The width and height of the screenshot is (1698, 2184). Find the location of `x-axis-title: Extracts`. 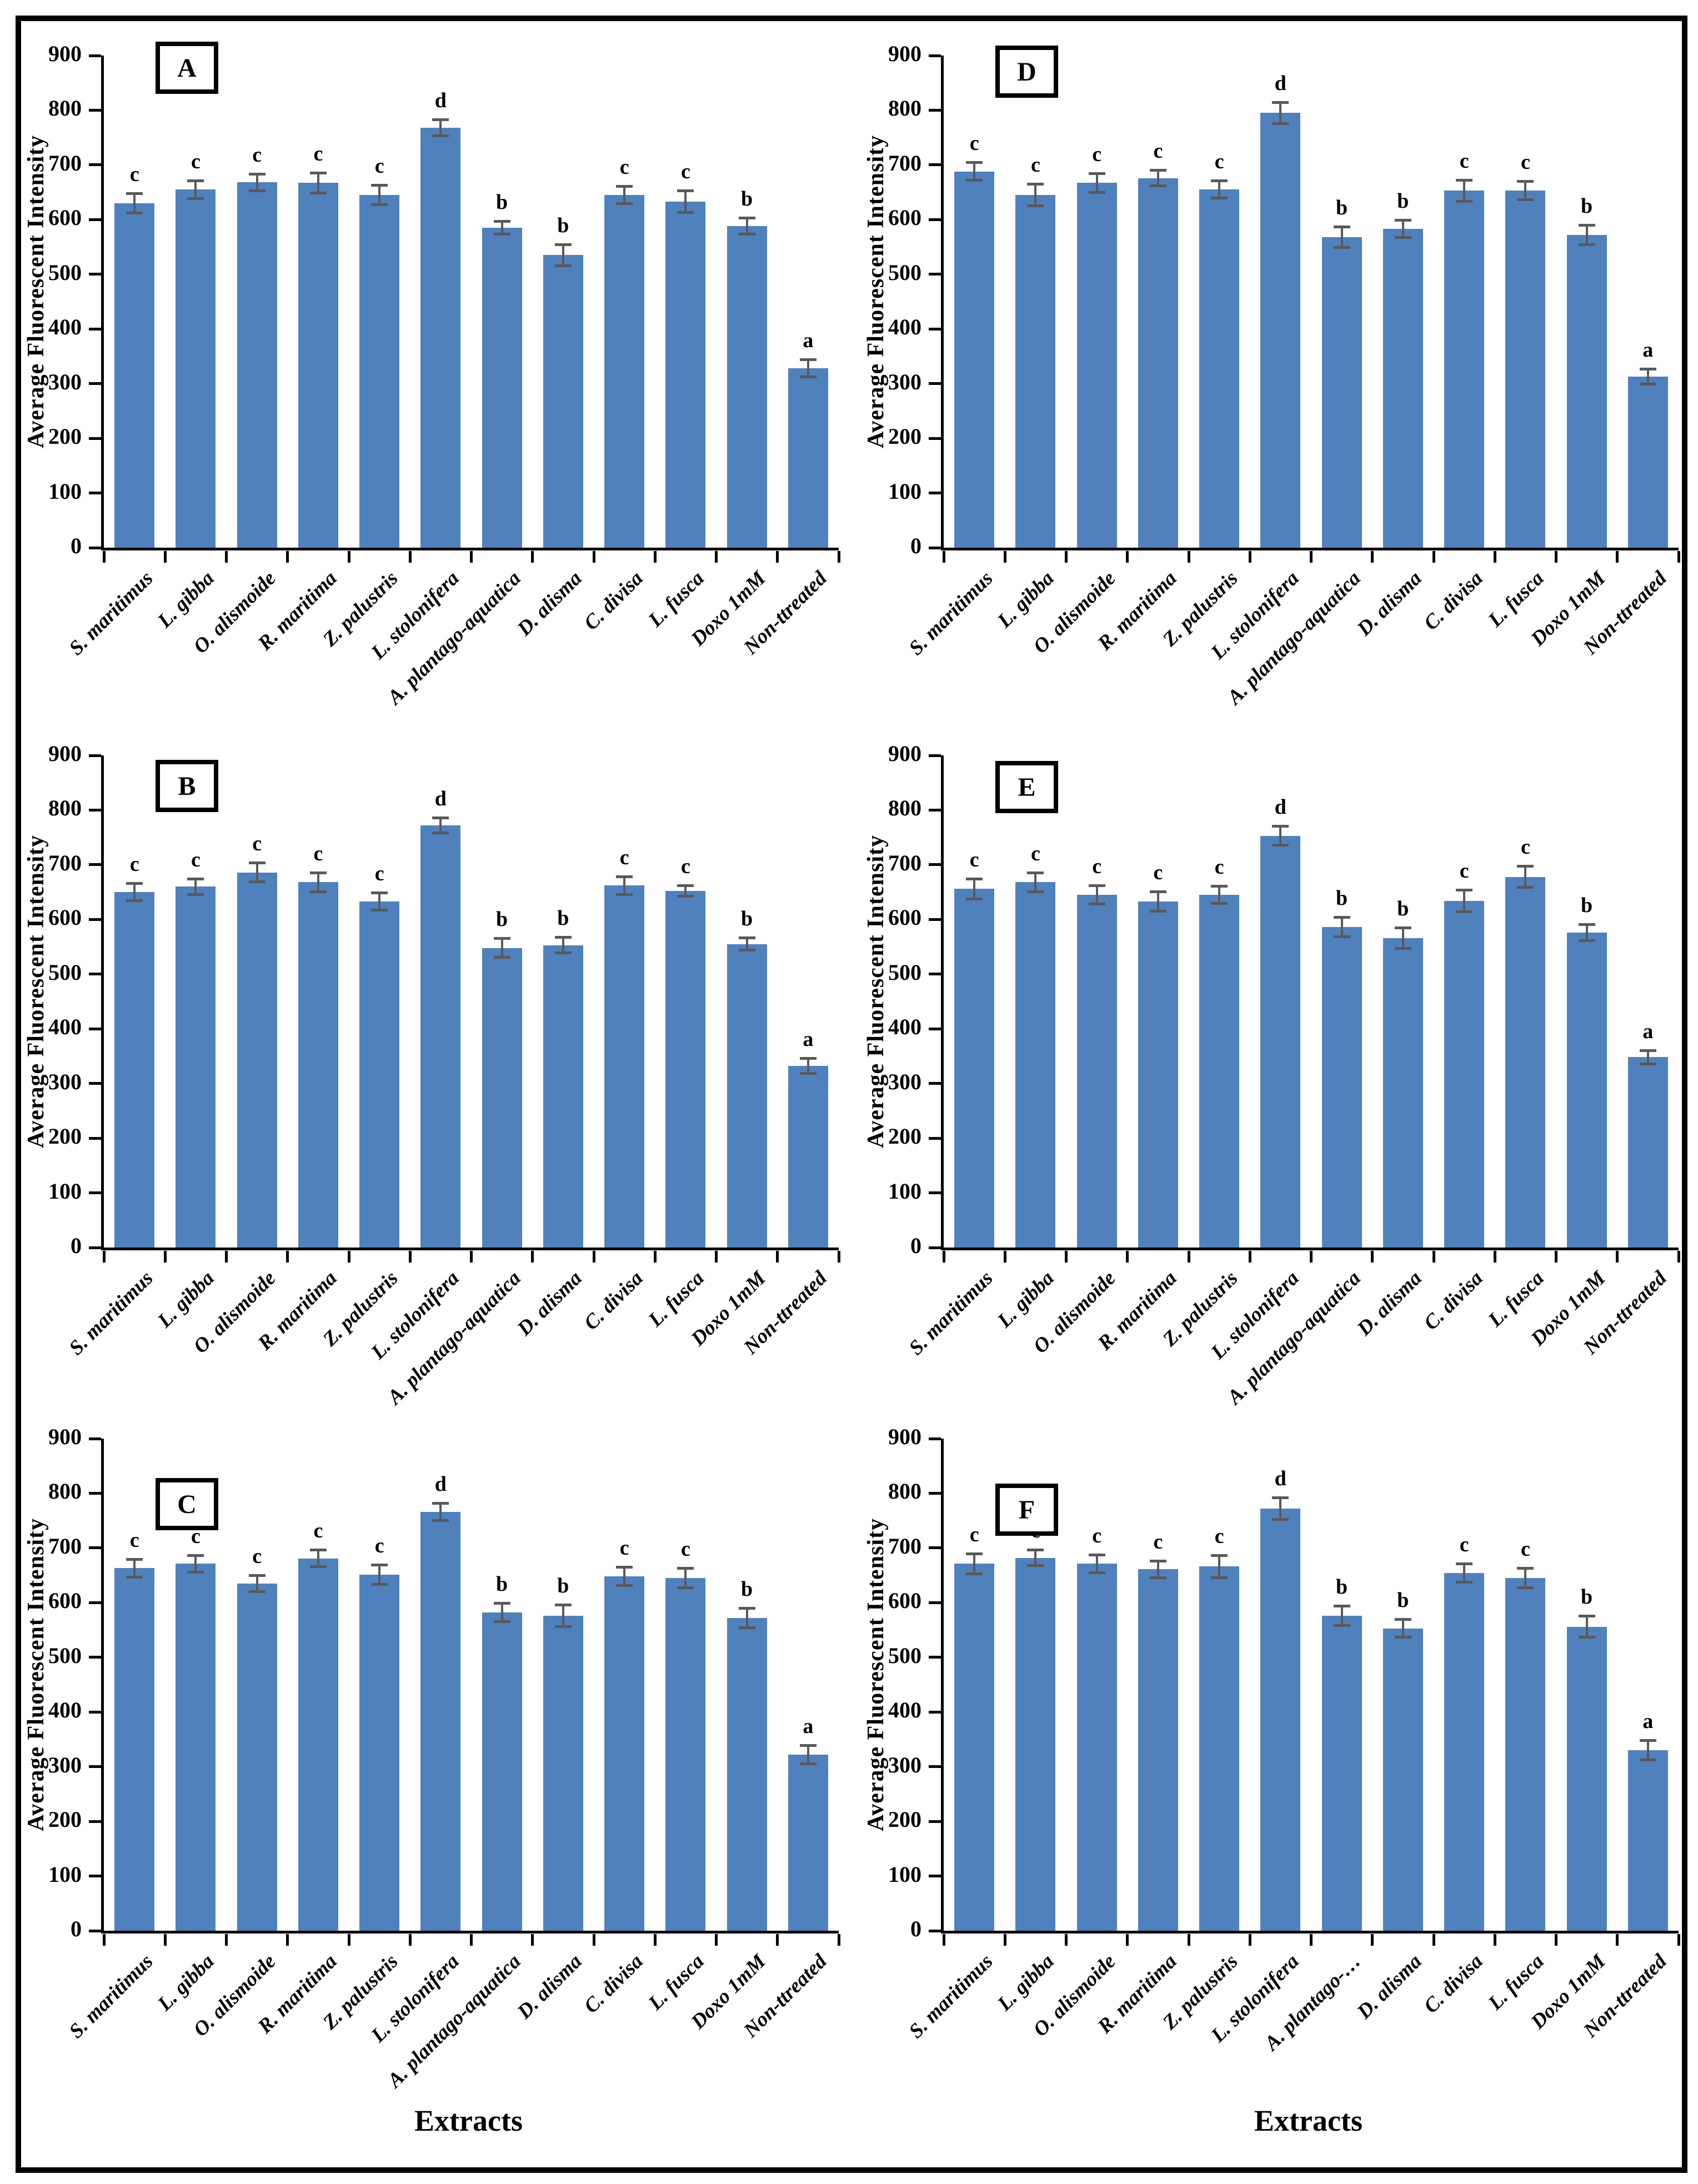

x-axis-title: Extracts is located at coordinates (468, 2121).